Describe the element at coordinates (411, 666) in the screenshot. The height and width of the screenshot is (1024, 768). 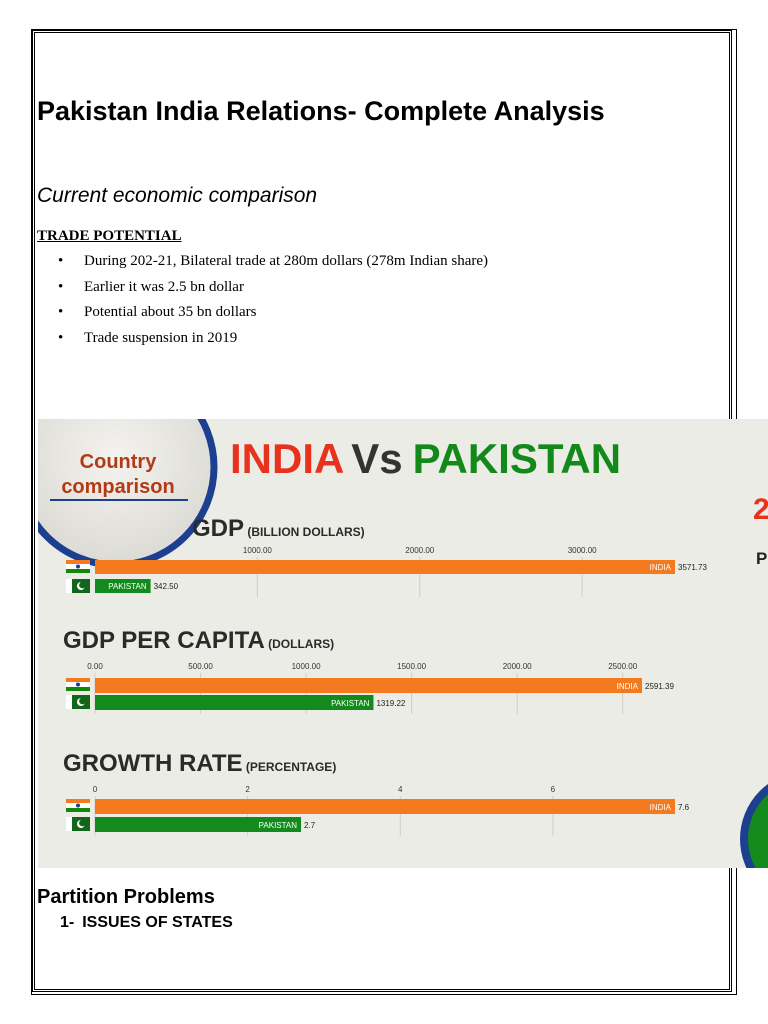
I see `tick-label: 1500.00` at that location.